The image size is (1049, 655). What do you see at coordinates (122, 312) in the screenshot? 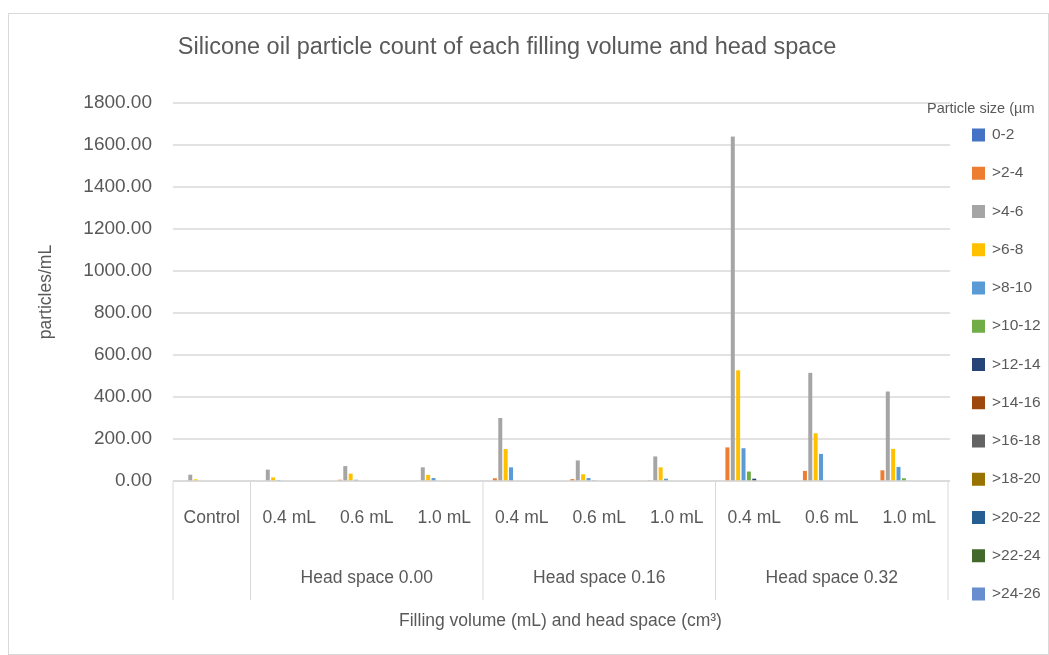
I see `y-tick-label: 800.00` at bounding box center [122, 312].